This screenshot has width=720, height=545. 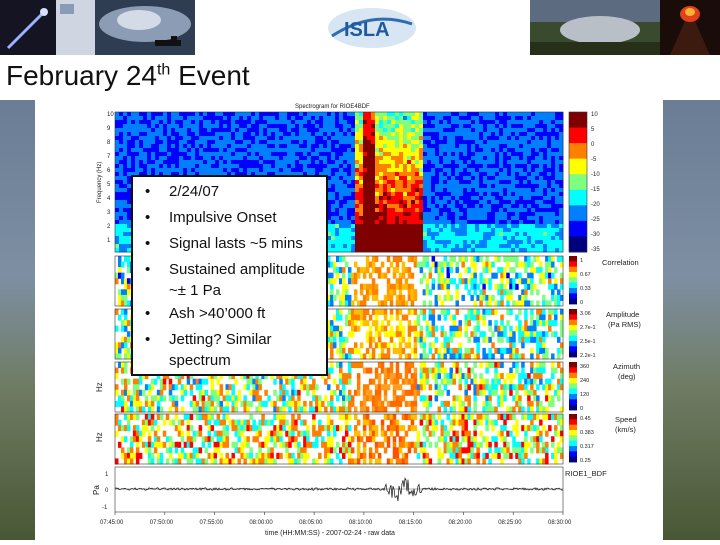 What do you see at coordinates (578, 228) in the screenshot?
I see `colorbar-segment` at bounding box center [578, 228].